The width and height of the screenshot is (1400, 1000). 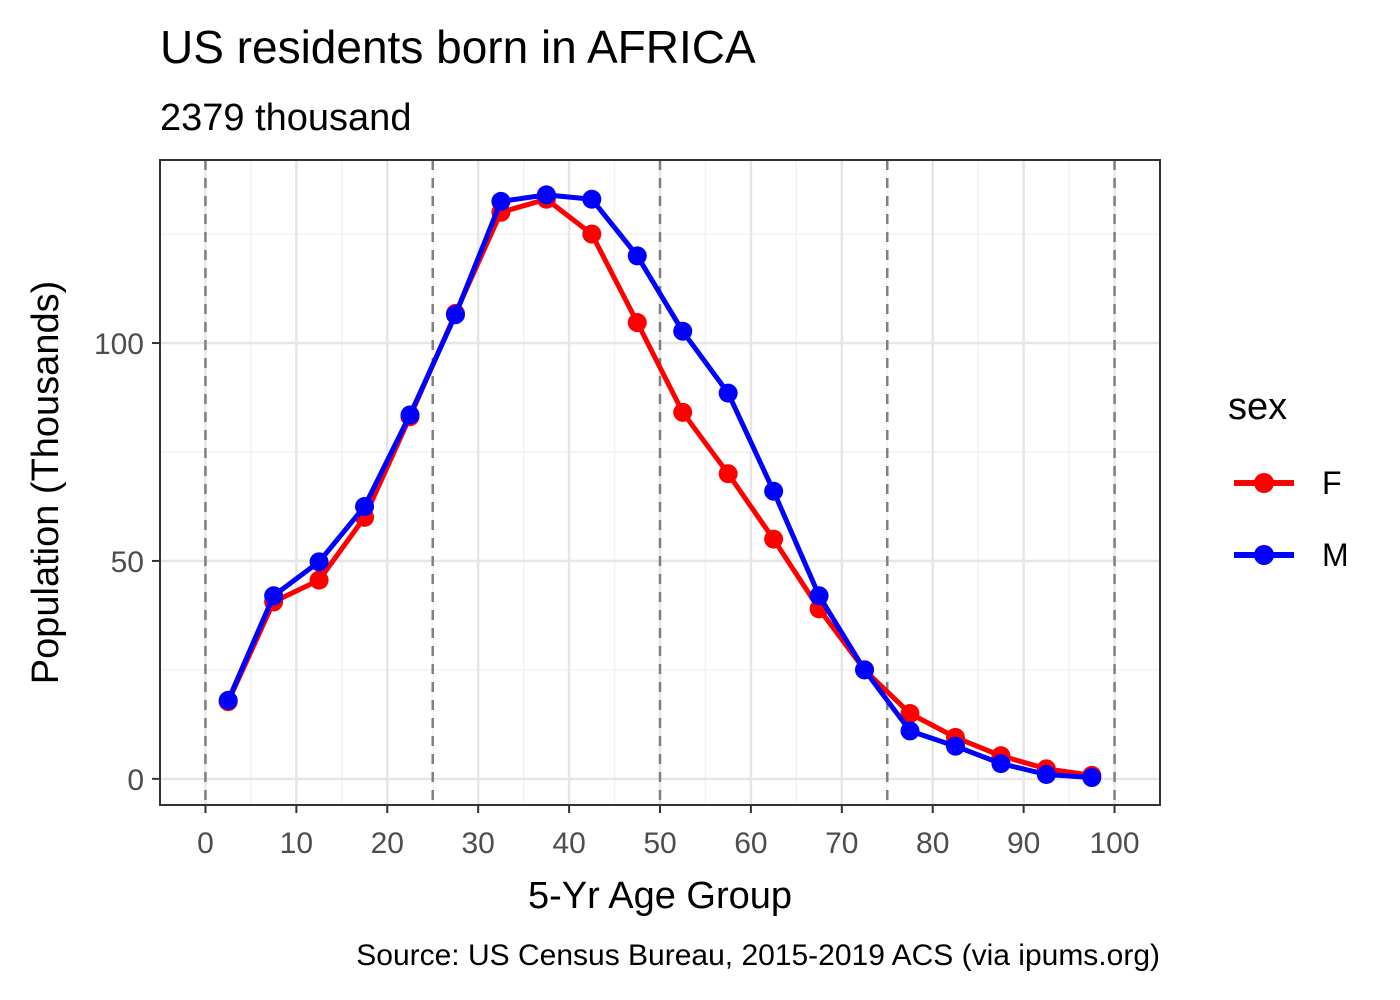 What do you see at coordinates (135, 780) in the screenshot?
I see `y-tick-label: 0` at bounding box center [135, 780].